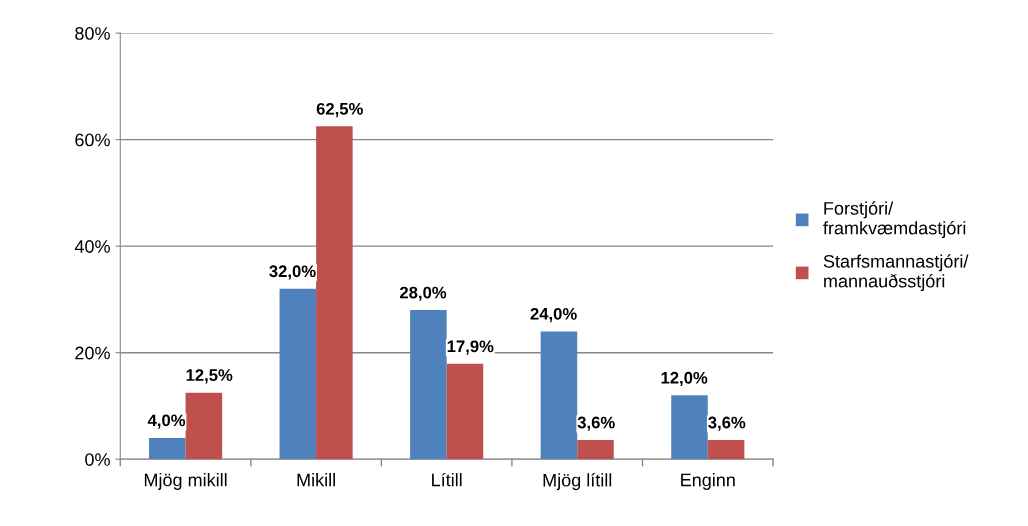  What do you see at coordinates (185, 481) in the screenshot?
I see `x-tick-label: Mjög mikill` at bounding box center [185, 481].